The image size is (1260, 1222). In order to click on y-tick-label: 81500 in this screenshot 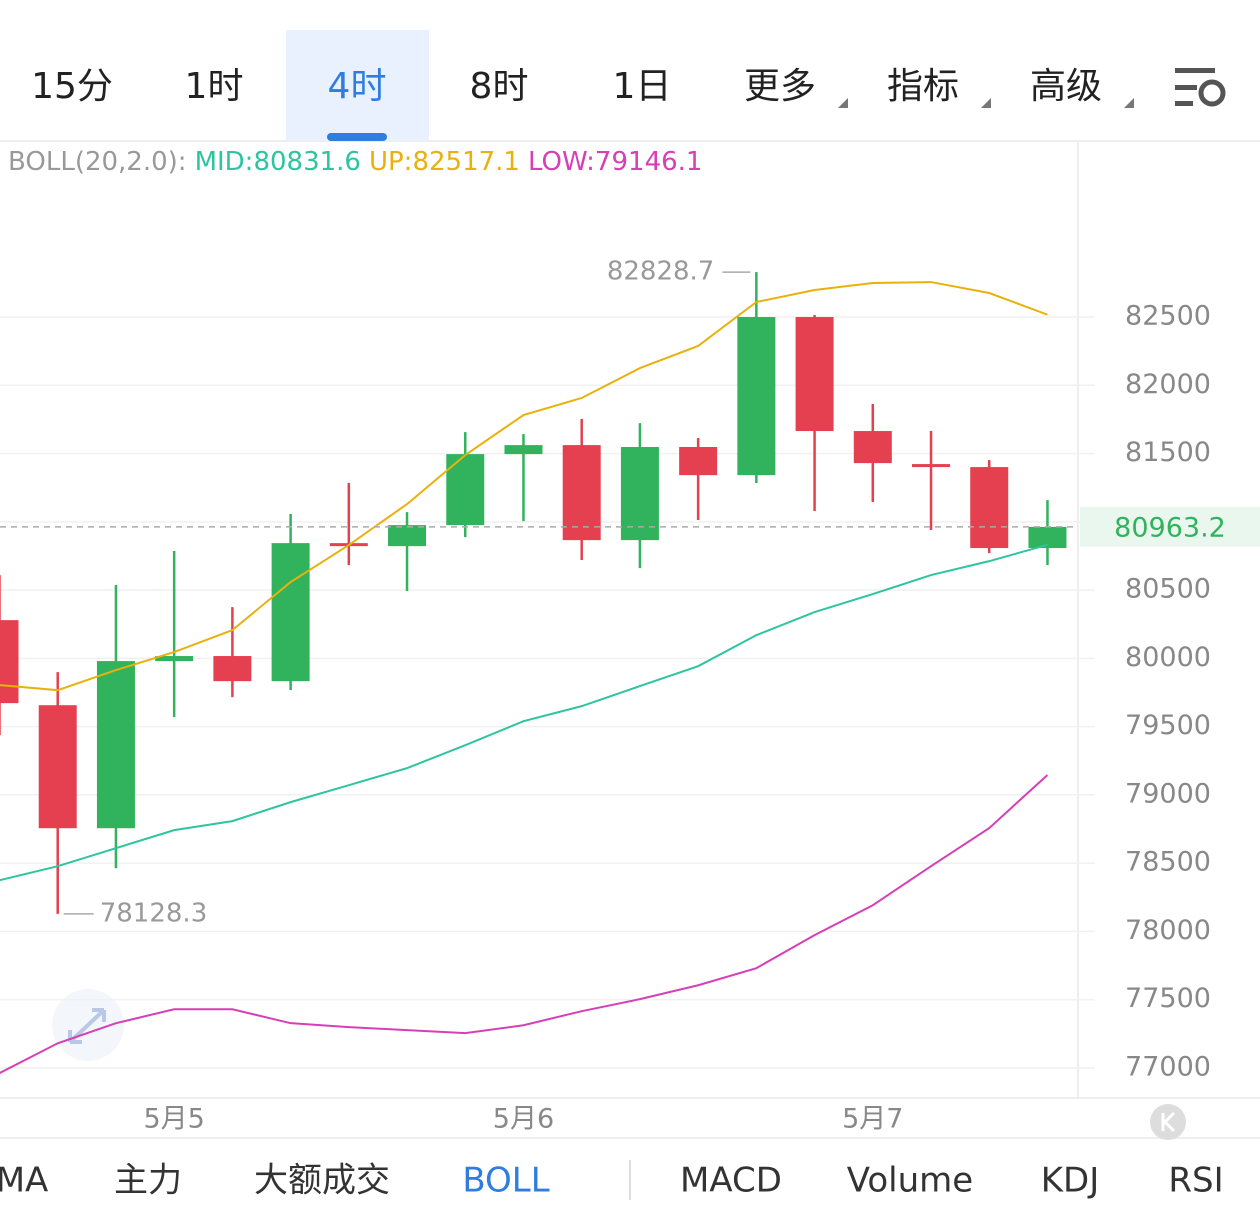, I will do `click(1168, 452)`.